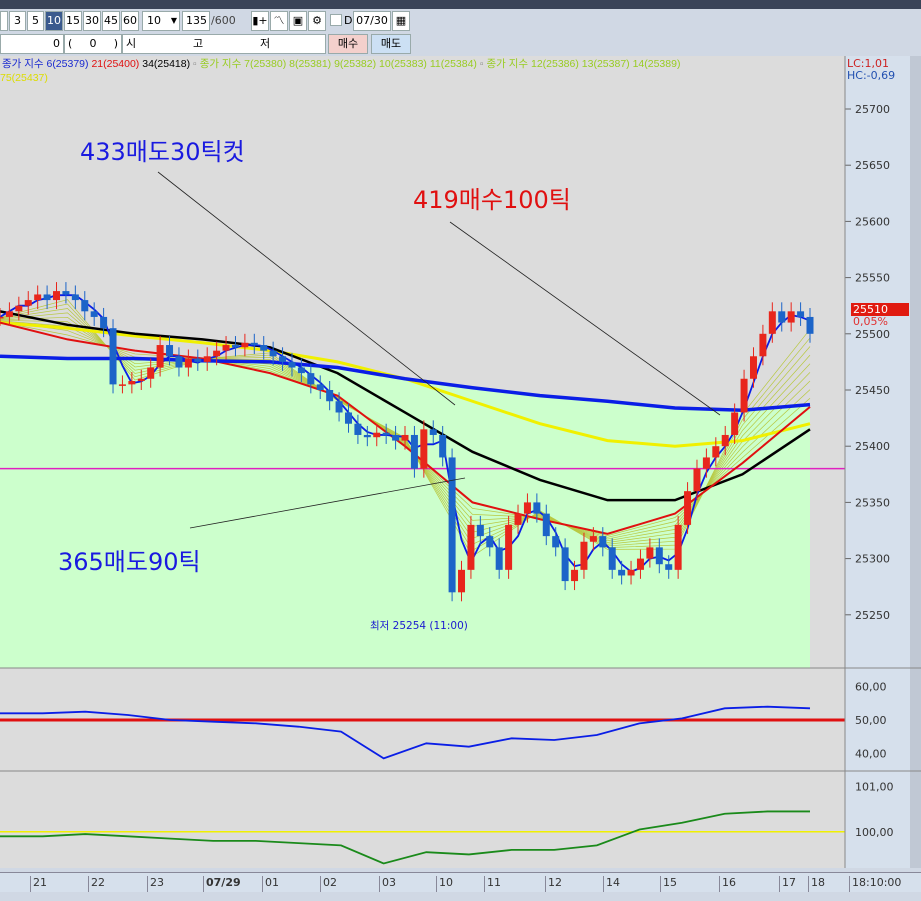 The height and width of the screenshot is (901, 921). What do you see at coordinates (279, 21) in the screenshot?
I see `line-add-icon: 〽` at bounding box center [279, 21].